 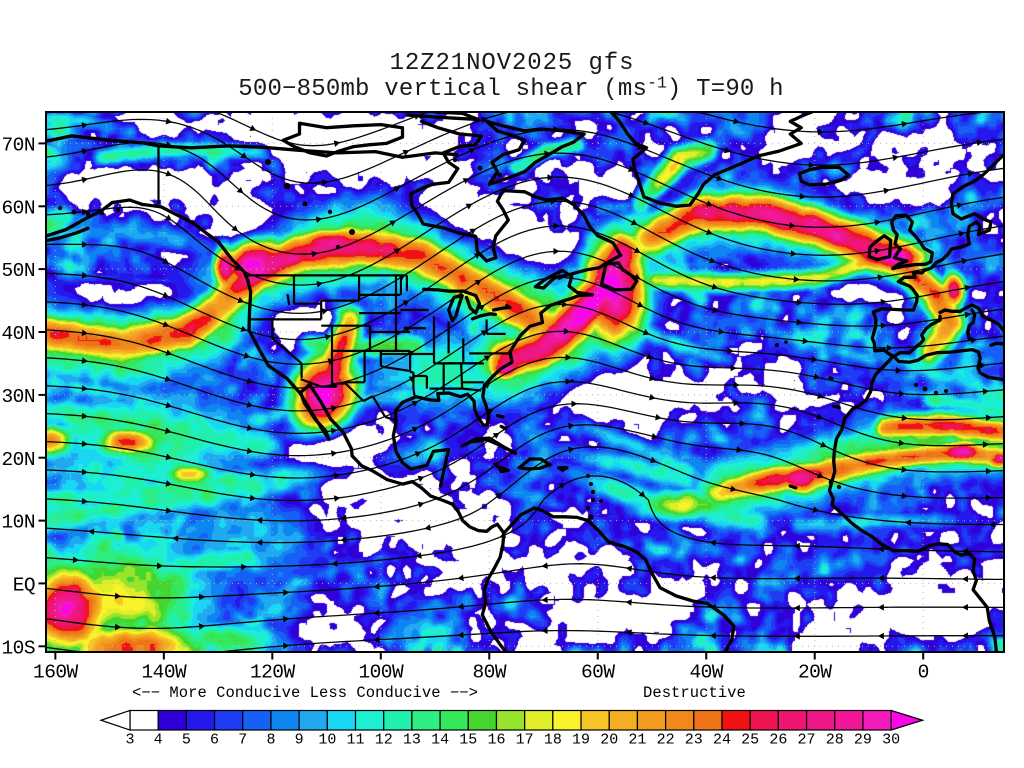 What do you see at coordinates (923, 673) in the screenshot?
I see `svg-text: 0` at bounding box center [923, 673].